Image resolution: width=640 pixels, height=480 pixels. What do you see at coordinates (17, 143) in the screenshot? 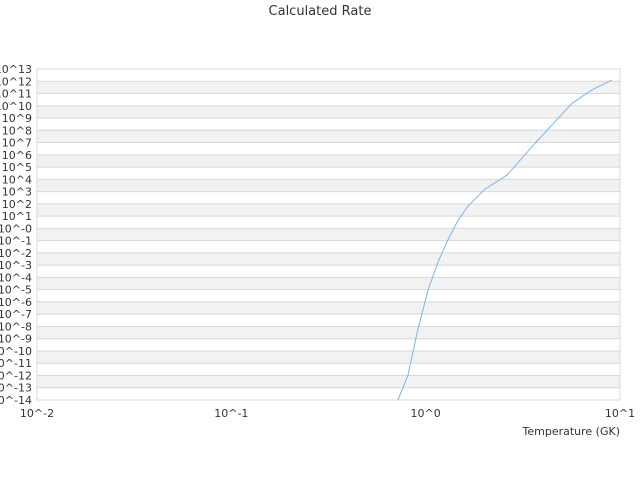
I see `y-tick-label: 10^7` at bounding box center [17, 143].